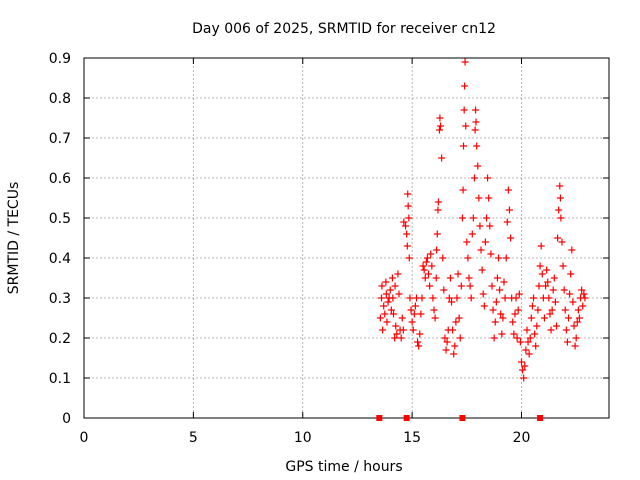 The width and height of the screenshot is (640, 480). What do you see at coordinates (14, 238) in the screenshot?
I see `y-axis-title: SRMTID / TECUs` at bounding box center [14, 238].